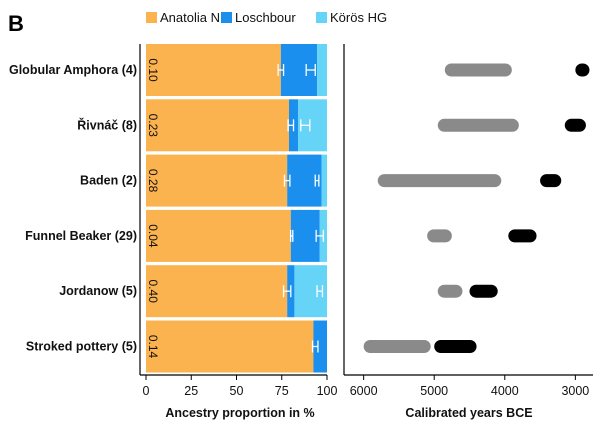 The height and width of the screenshot is (433, 600). Describe the element at coordinates (191, 391) in the screenshot. I see `left-x-tick-label: 25` at that location.